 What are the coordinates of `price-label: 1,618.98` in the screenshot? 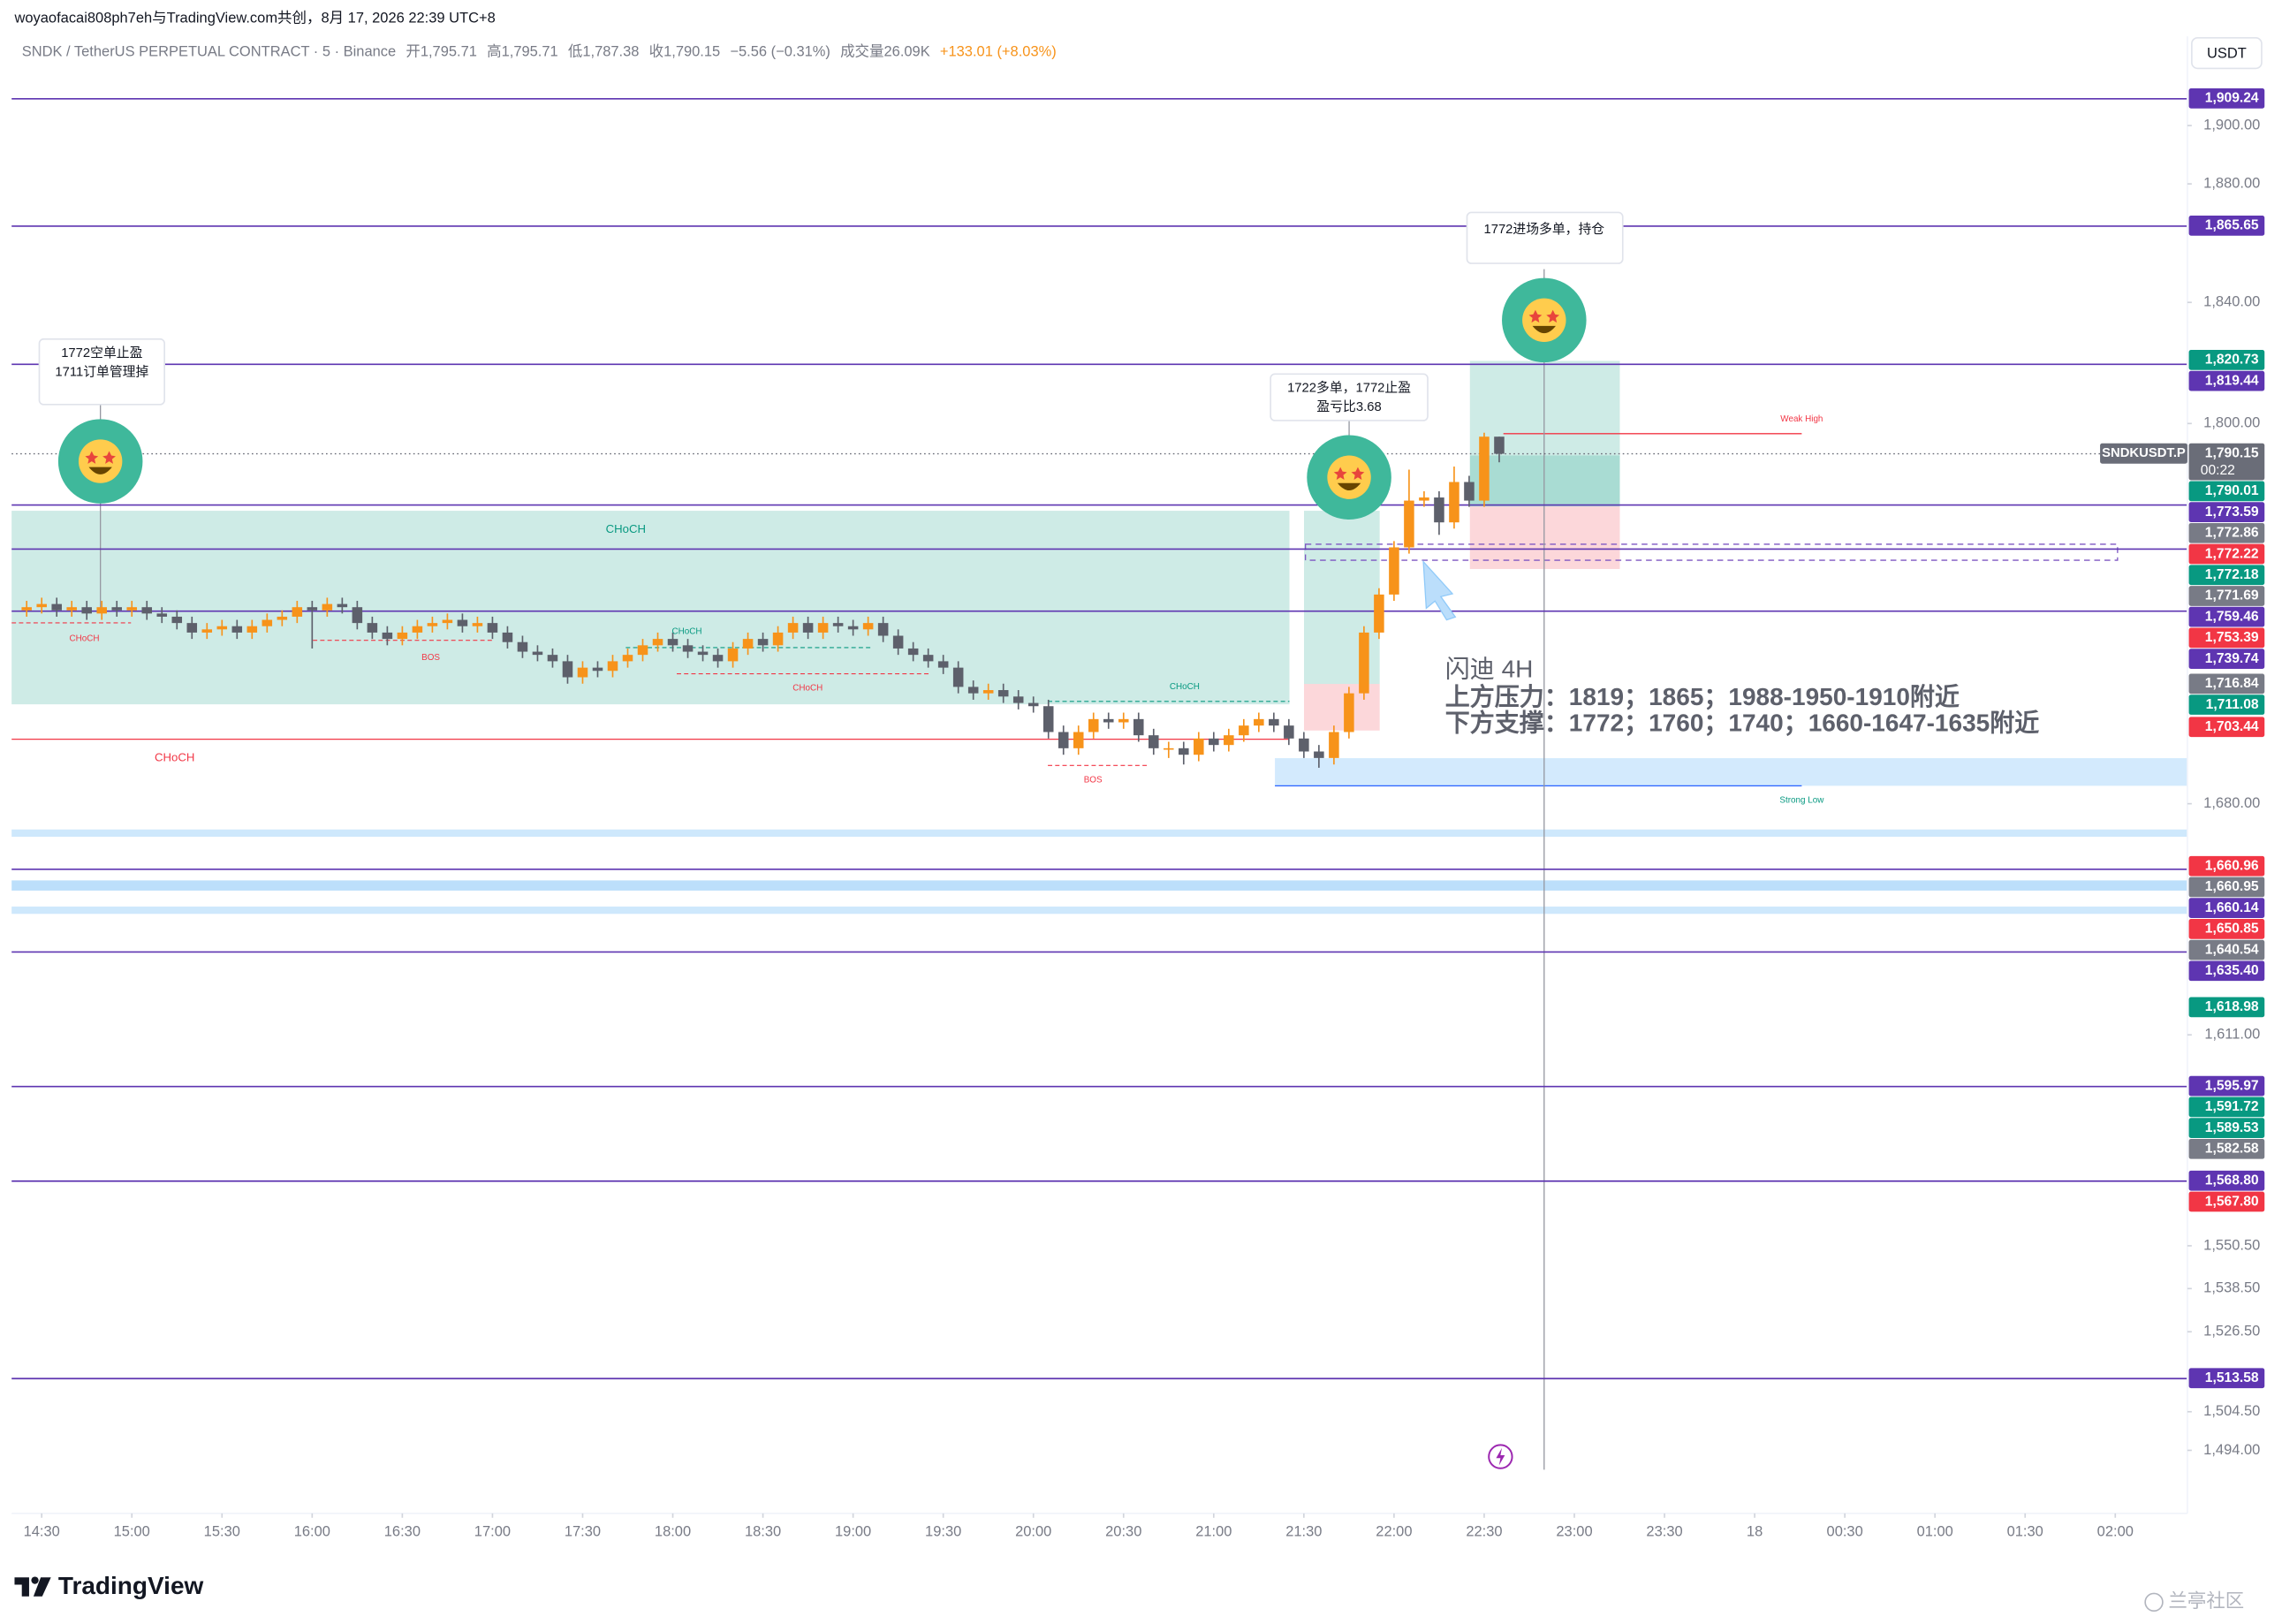 It's located at (2232, 1006).